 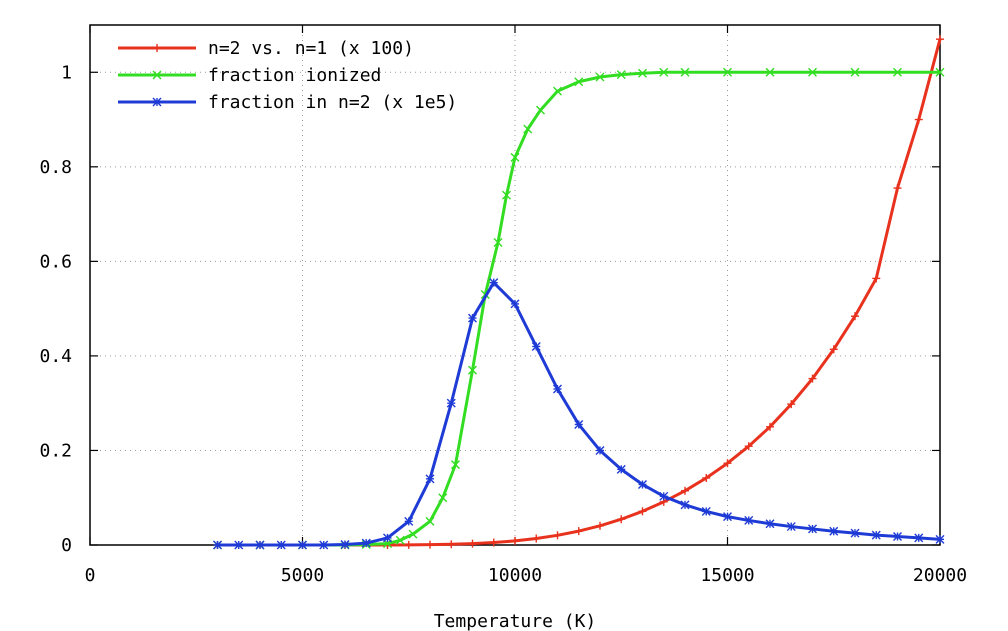 What do you see at coordinates (55, 356) in the screenshot?
I see `y-tick-label: 0.4` at bounding box center [55, 356].